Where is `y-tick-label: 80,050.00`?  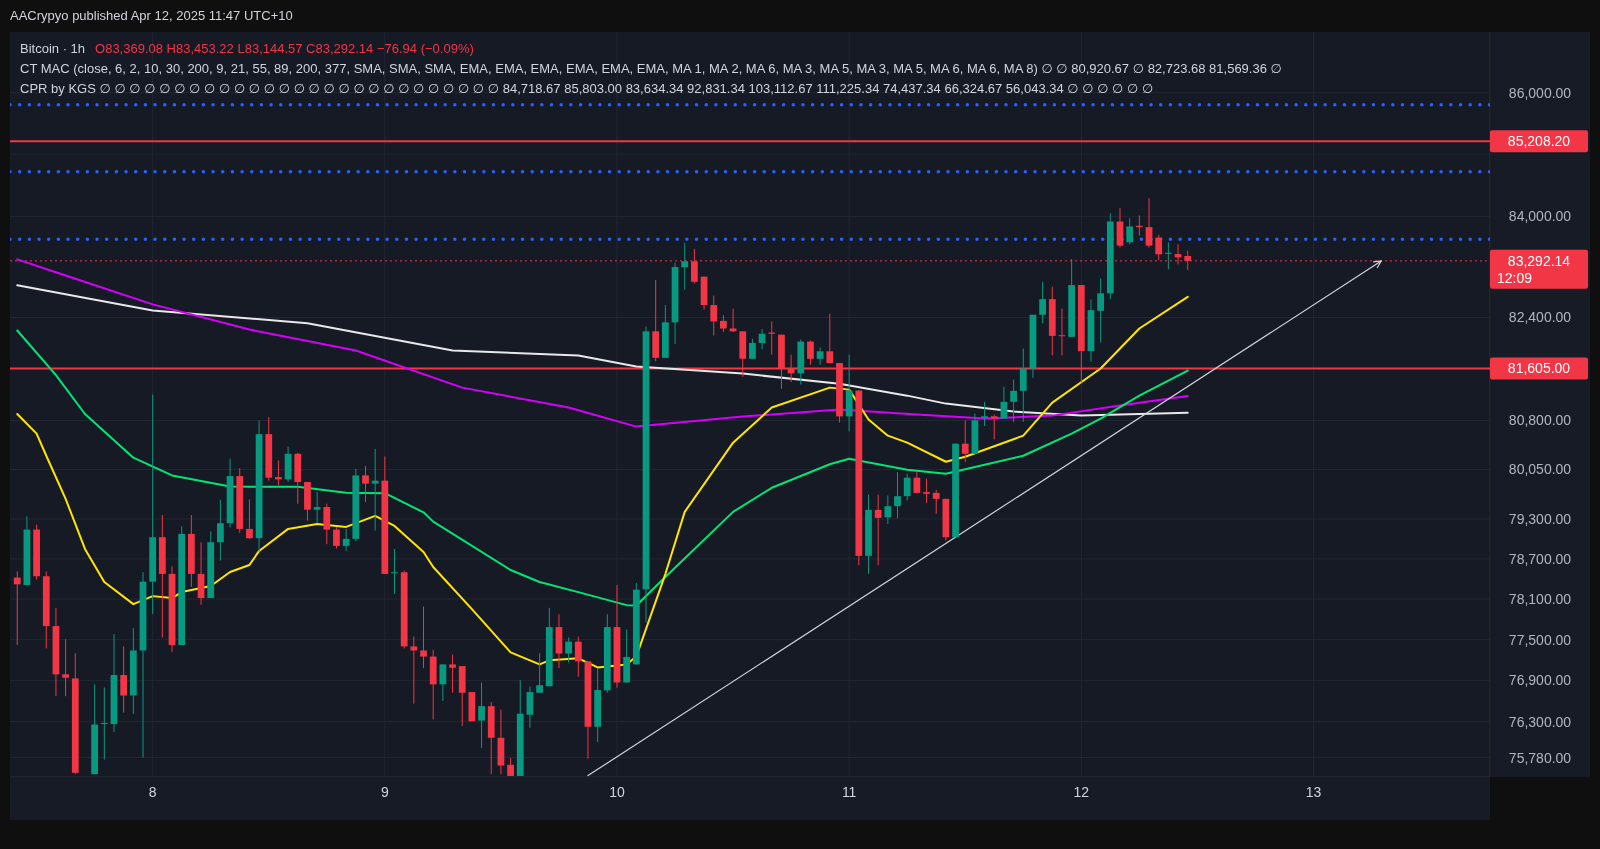 y-tick-label: 80,050.00 is located at coordinates (1540, 469).